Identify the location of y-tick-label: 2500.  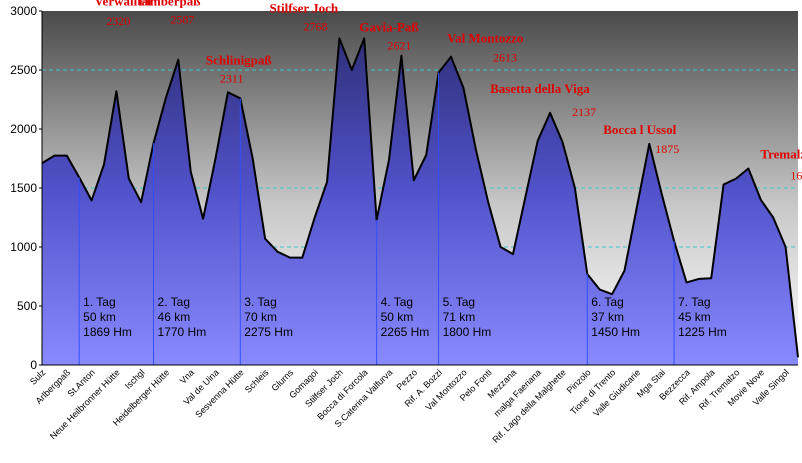
(23, 70).